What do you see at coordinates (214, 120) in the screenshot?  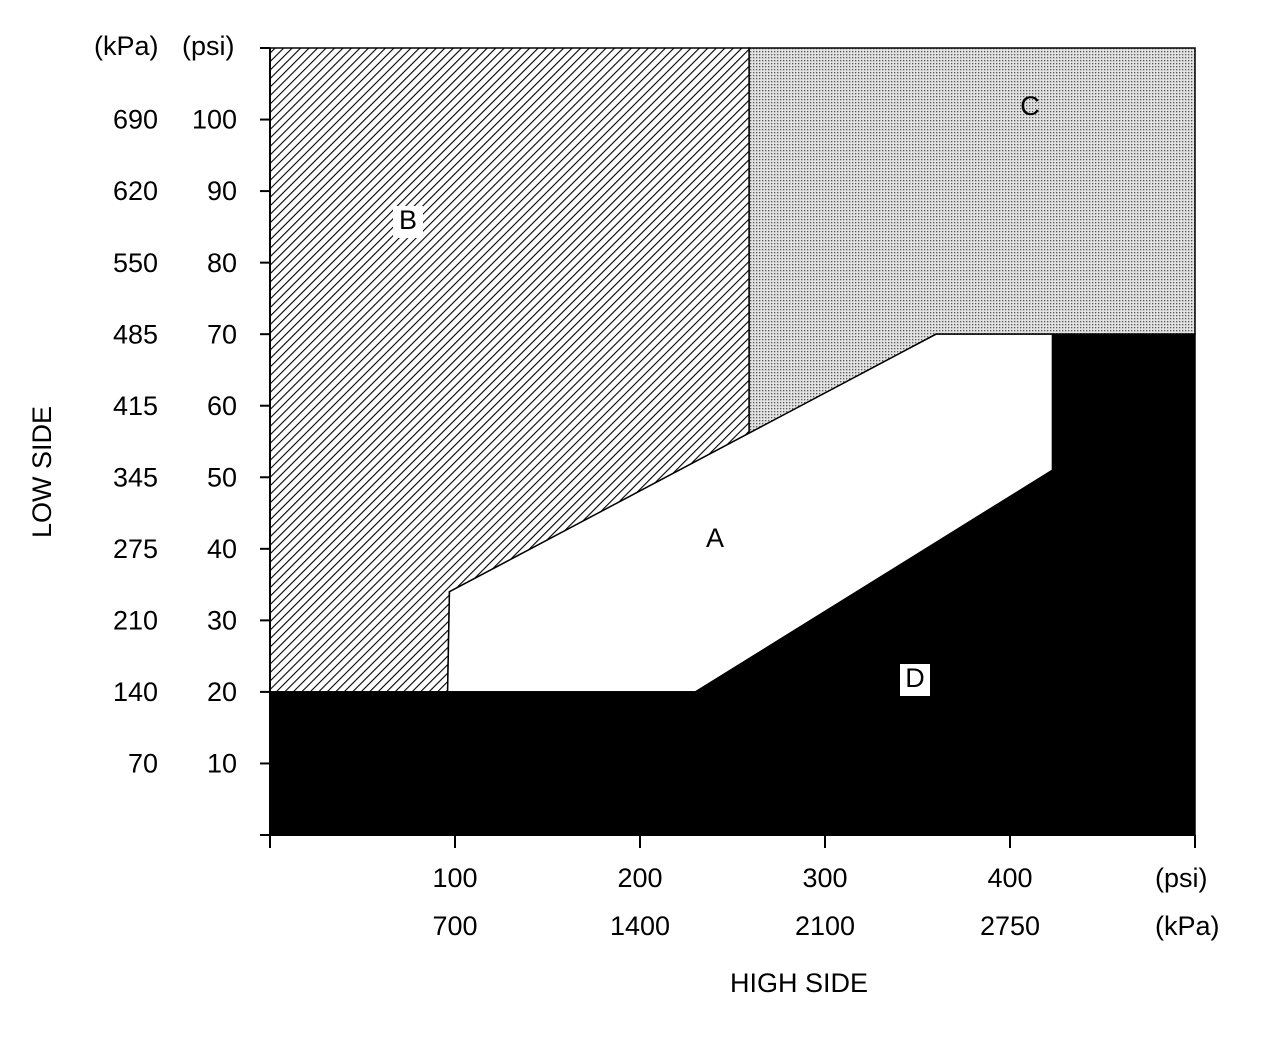 I see `y-tick-label: 100` at bounding box center [214, 120].